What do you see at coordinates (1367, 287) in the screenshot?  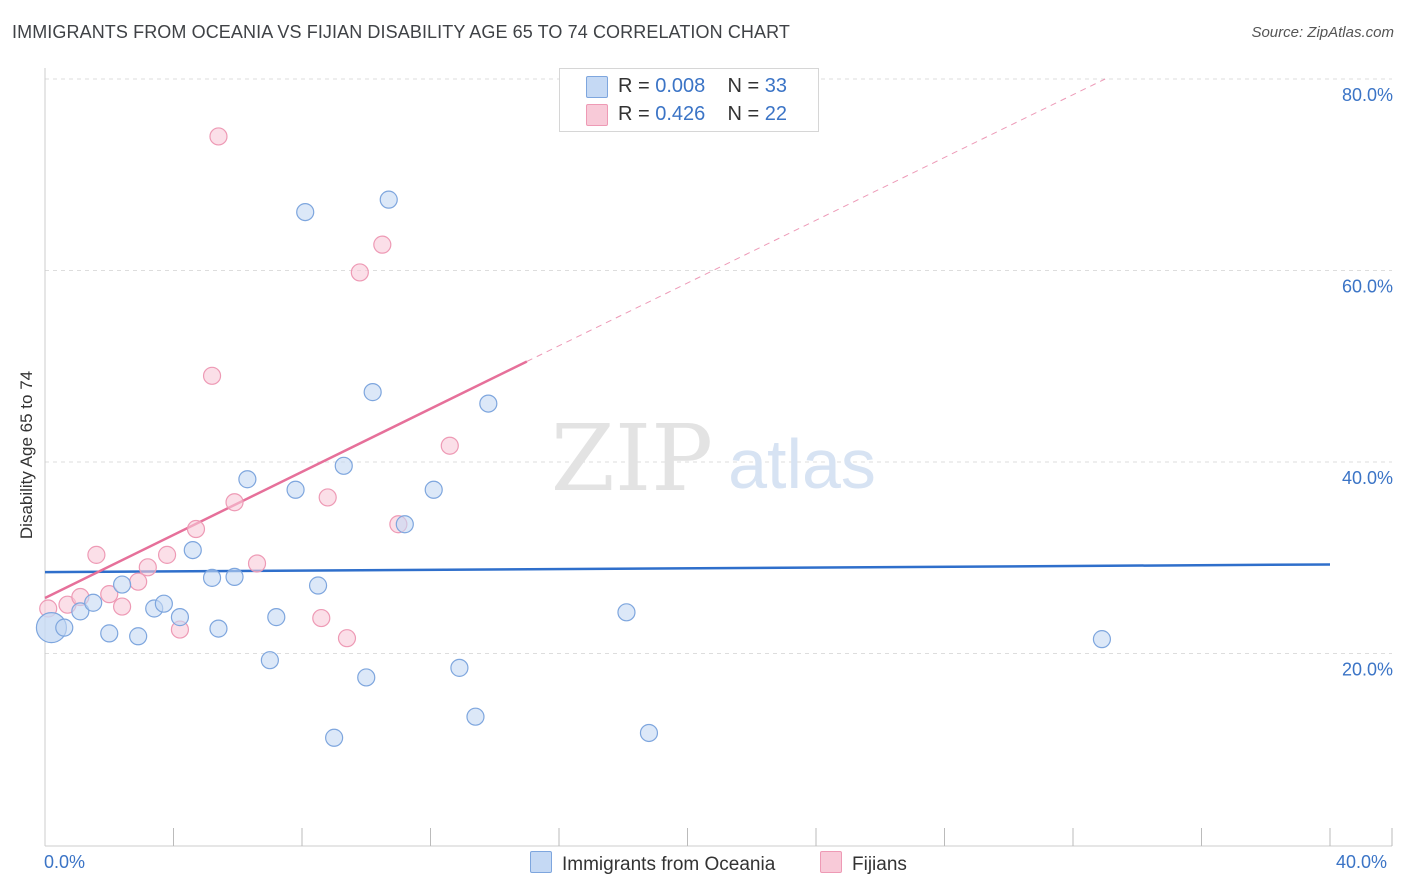 I see `y-tick-label: 60.0%` at bounding box center [1367, 287].